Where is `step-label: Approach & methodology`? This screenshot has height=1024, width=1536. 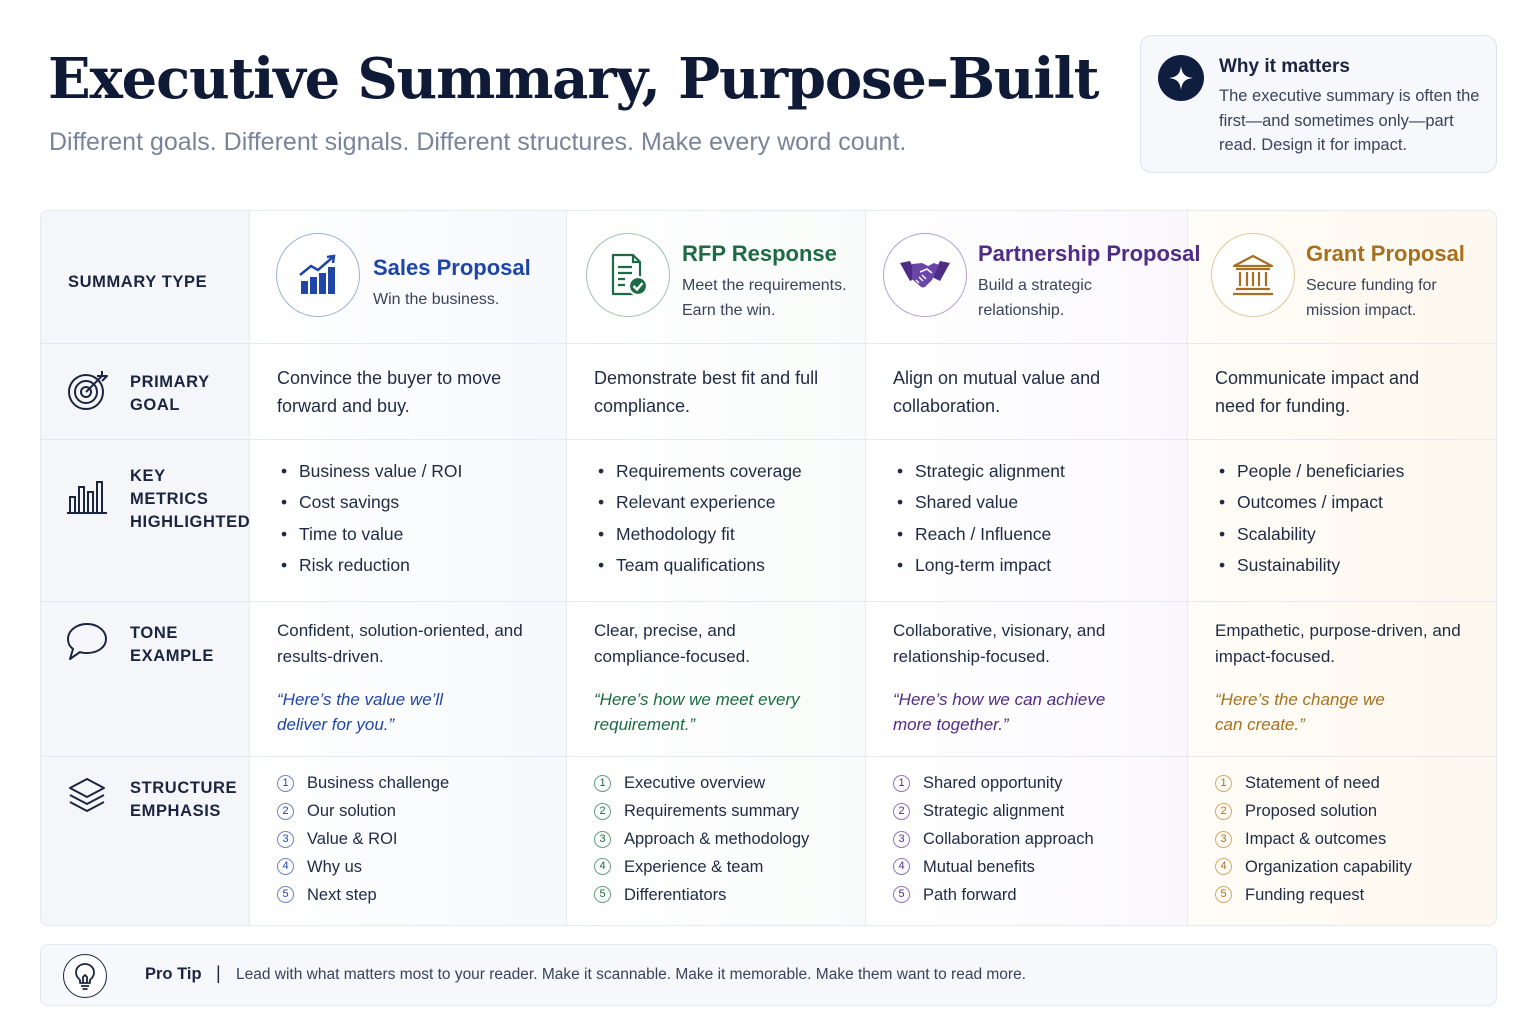 step-label: Approach & methodology is located at coordinates (717, 838).